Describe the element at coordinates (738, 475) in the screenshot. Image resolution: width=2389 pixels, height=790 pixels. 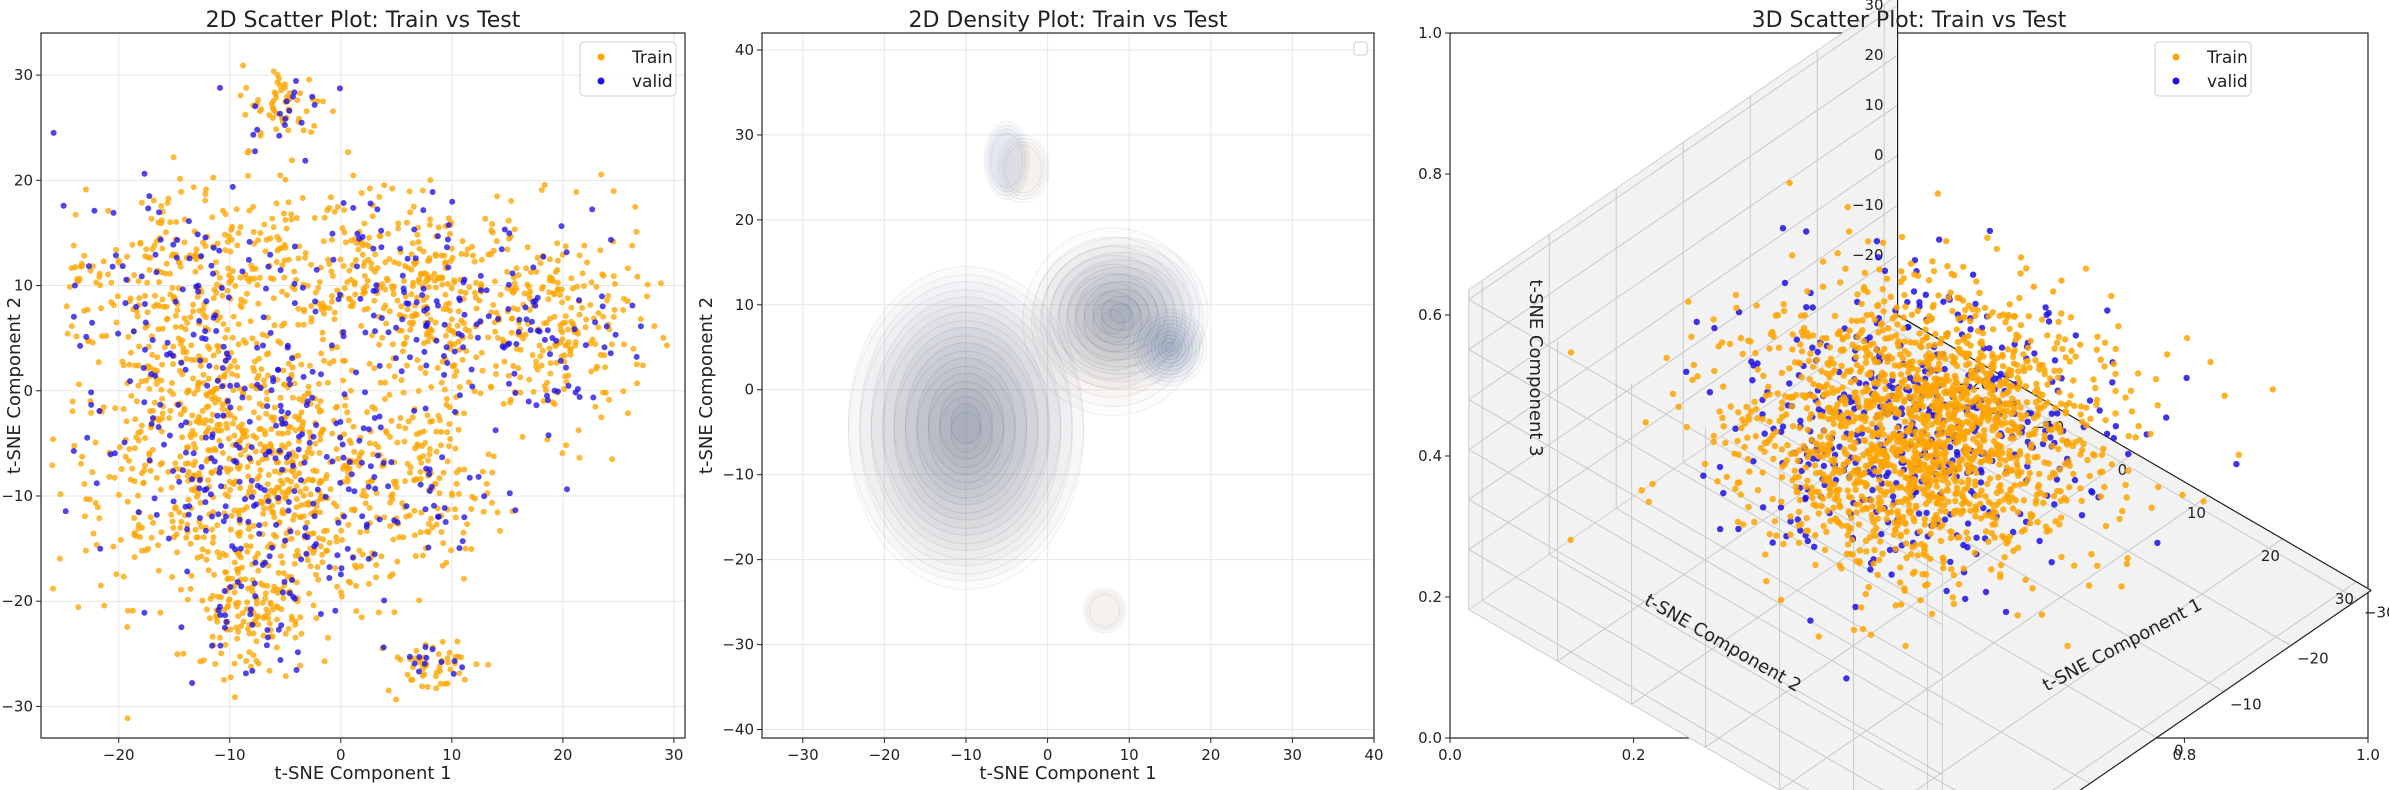
I see `y-tick-label: −10` at that location.